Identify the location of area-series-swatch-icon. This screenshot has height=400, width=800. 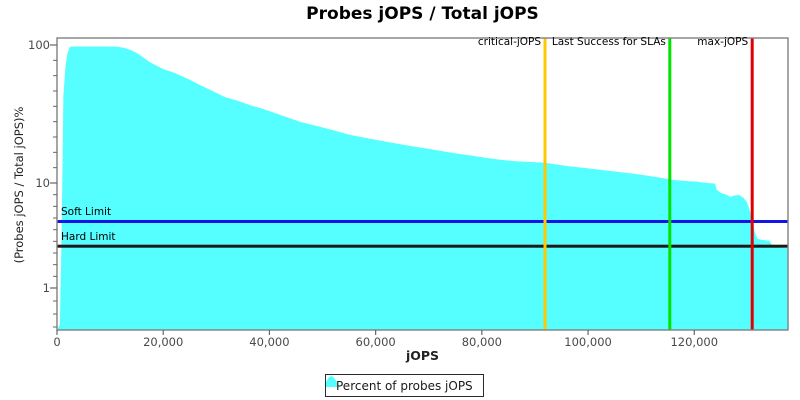
(331, 381).